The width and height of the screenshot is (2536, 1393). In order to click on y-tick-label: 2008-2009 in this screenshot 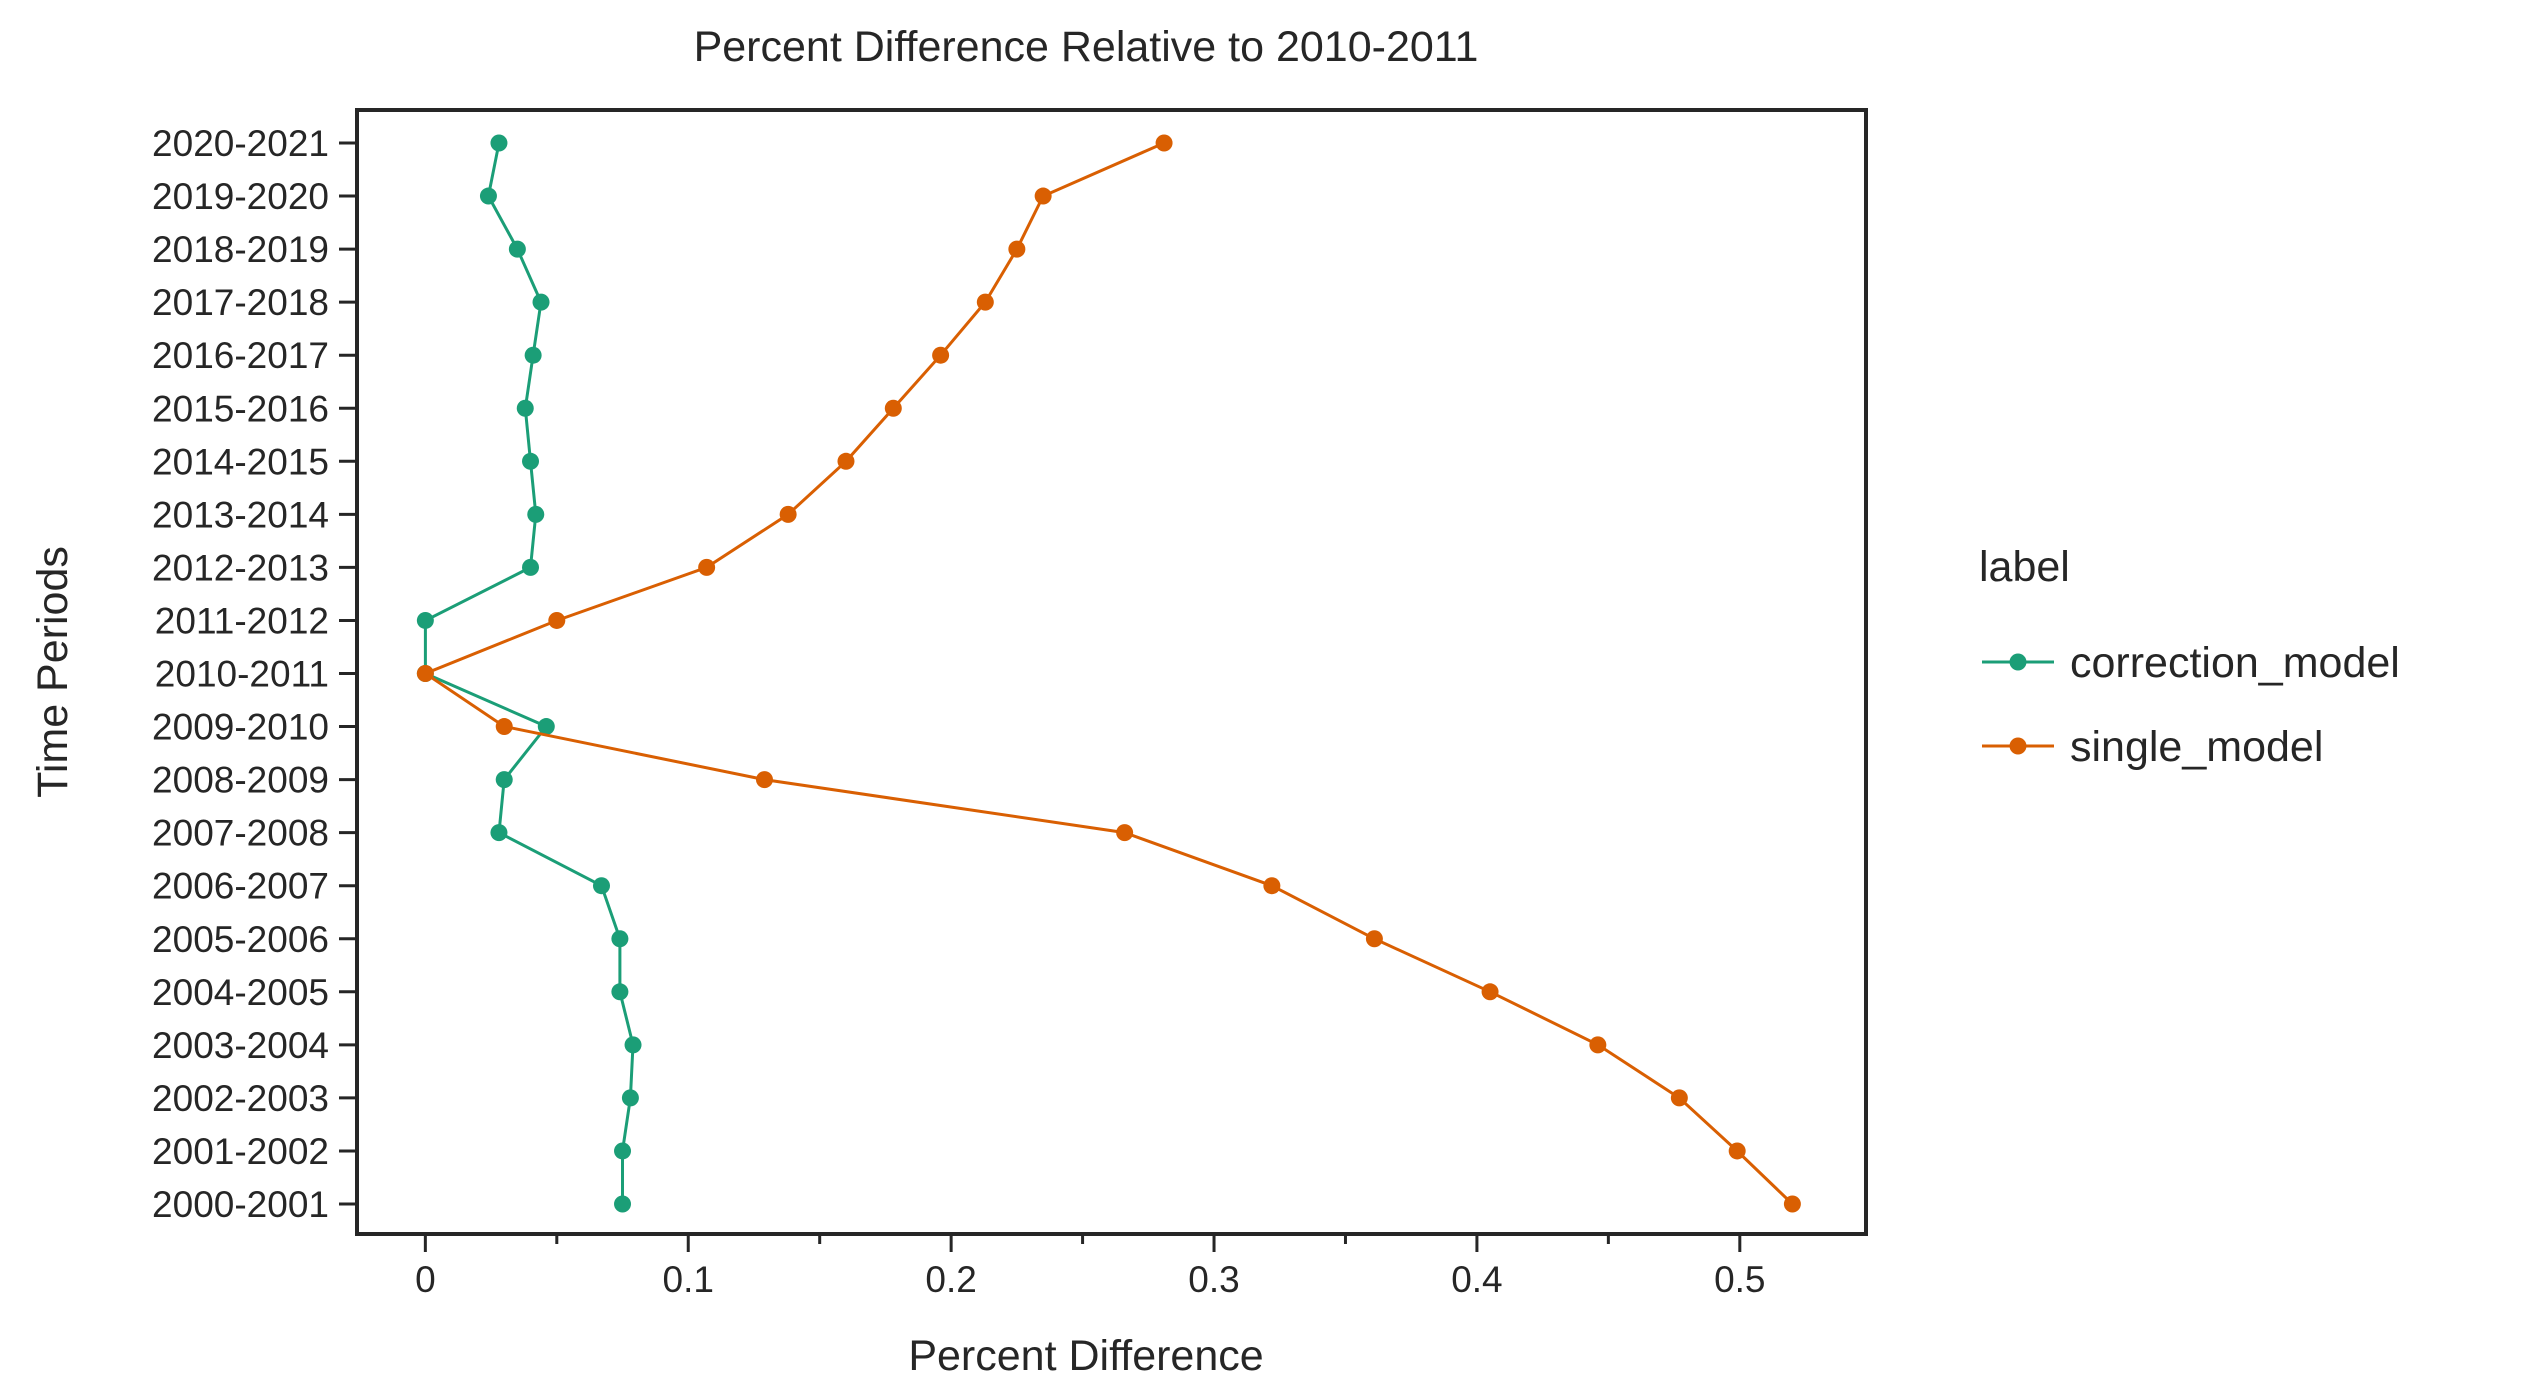, I will do `click(240, 780)`.